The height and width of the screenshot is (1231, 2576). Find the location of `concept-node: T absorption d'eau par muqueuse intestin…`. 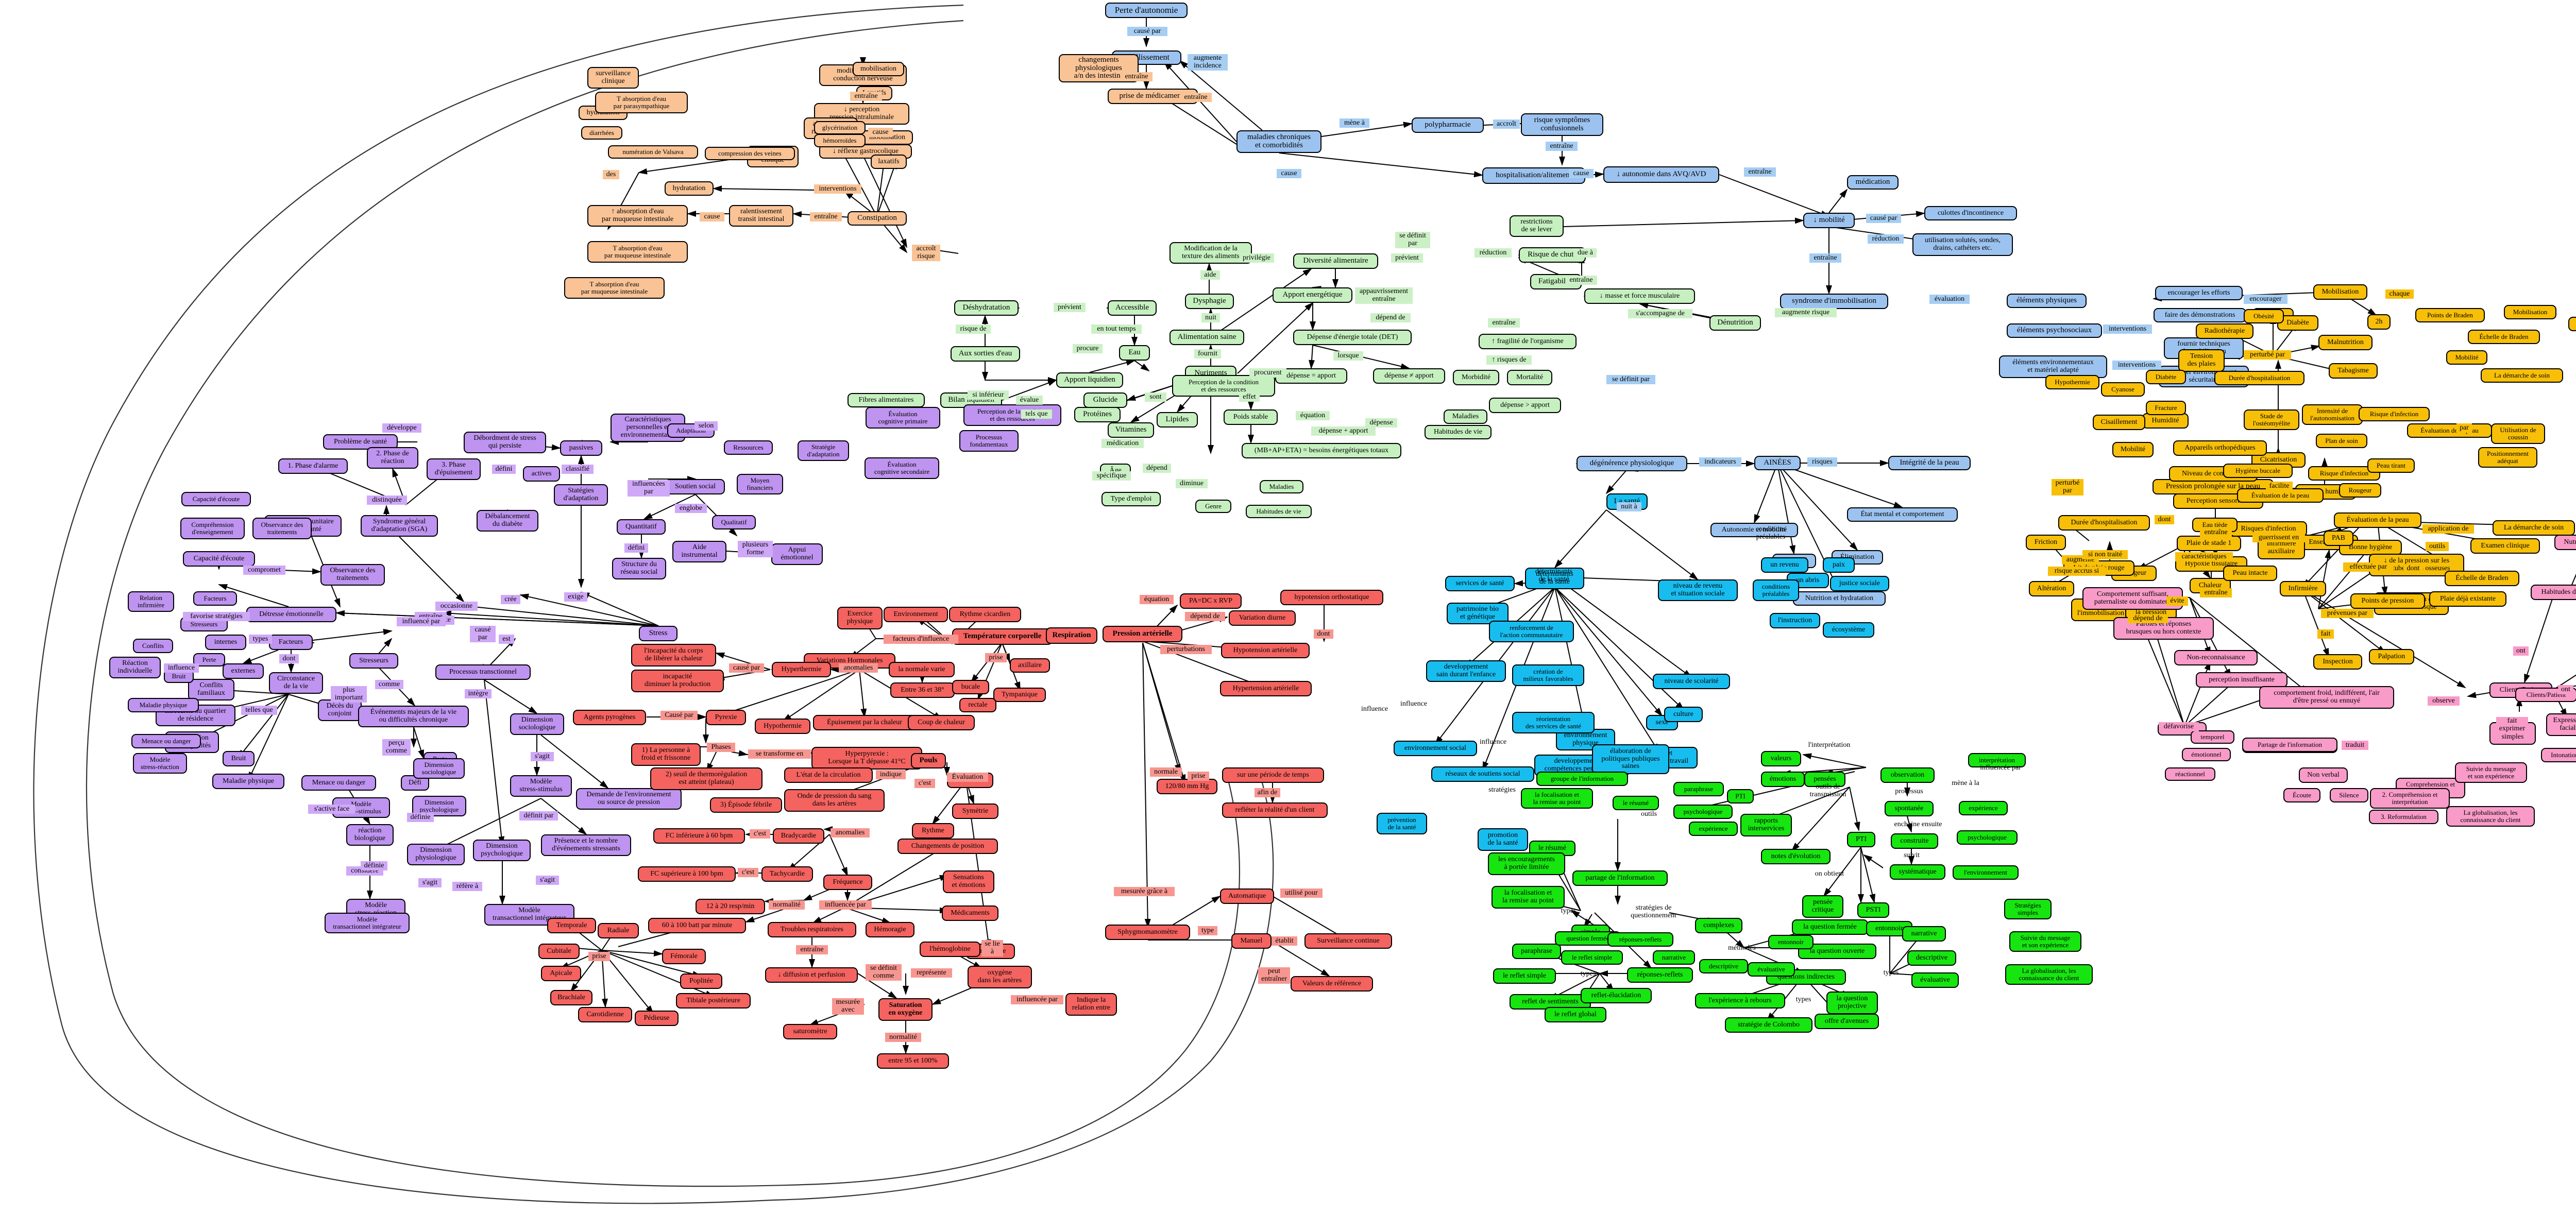

concept-node: T absorption d'eau par muqueuse intestin… is located at coordinates (614, 288).